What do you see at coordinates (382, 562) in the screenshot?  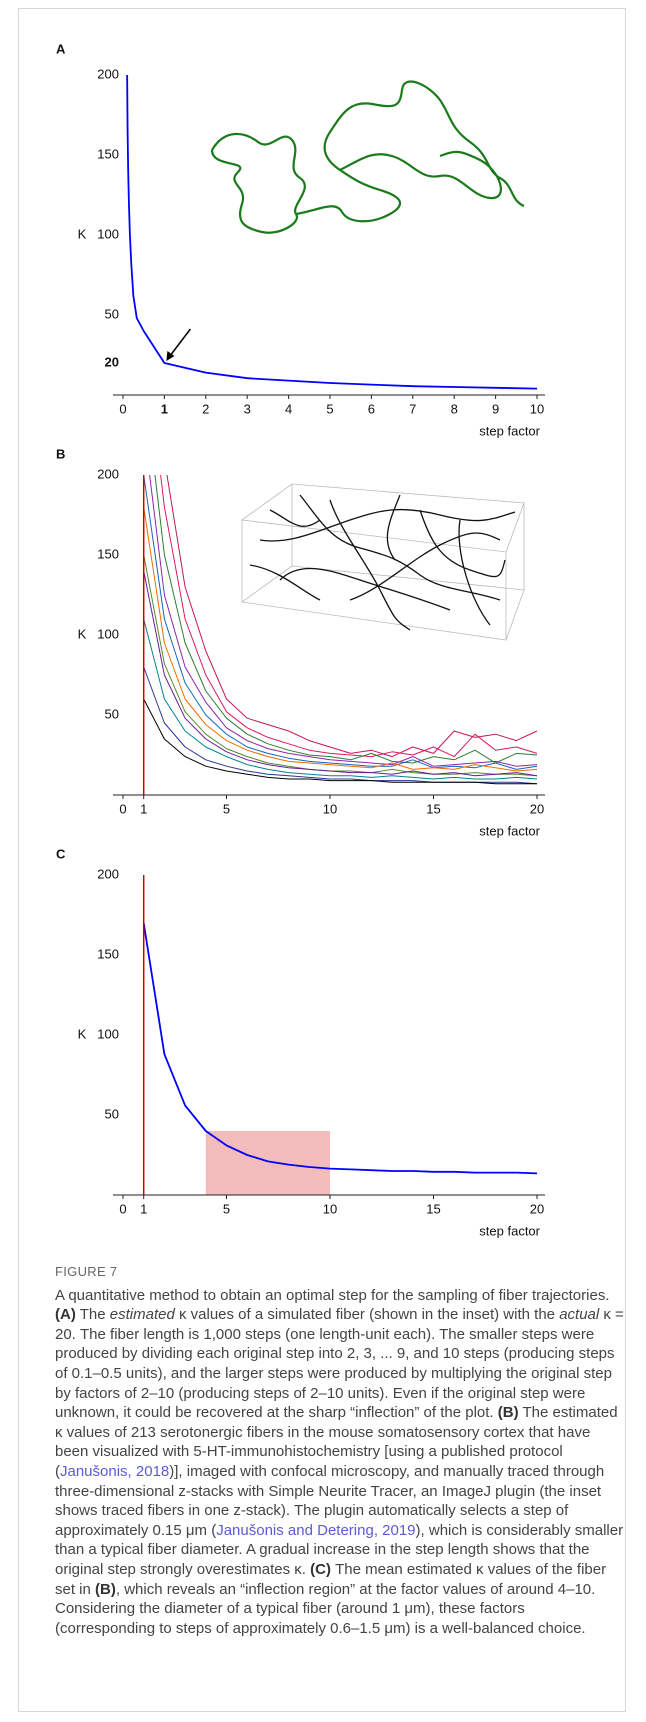 I see `inset-zstack` at bounding box center [382, 562].